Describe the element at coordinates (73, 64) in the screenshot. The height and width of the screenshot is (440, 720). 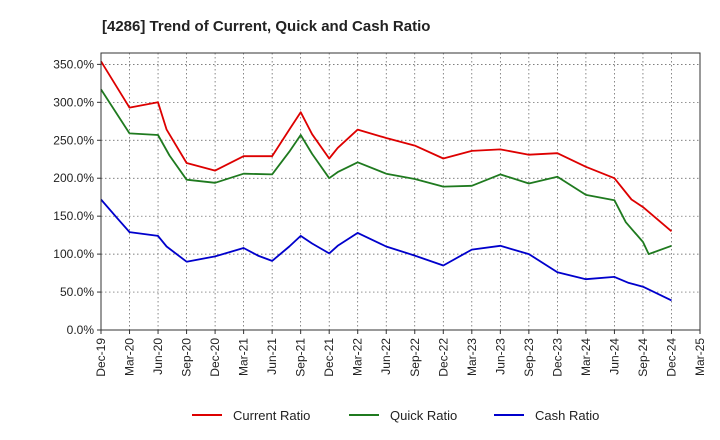
I see `y-tick-label: 350.0%` at that location.